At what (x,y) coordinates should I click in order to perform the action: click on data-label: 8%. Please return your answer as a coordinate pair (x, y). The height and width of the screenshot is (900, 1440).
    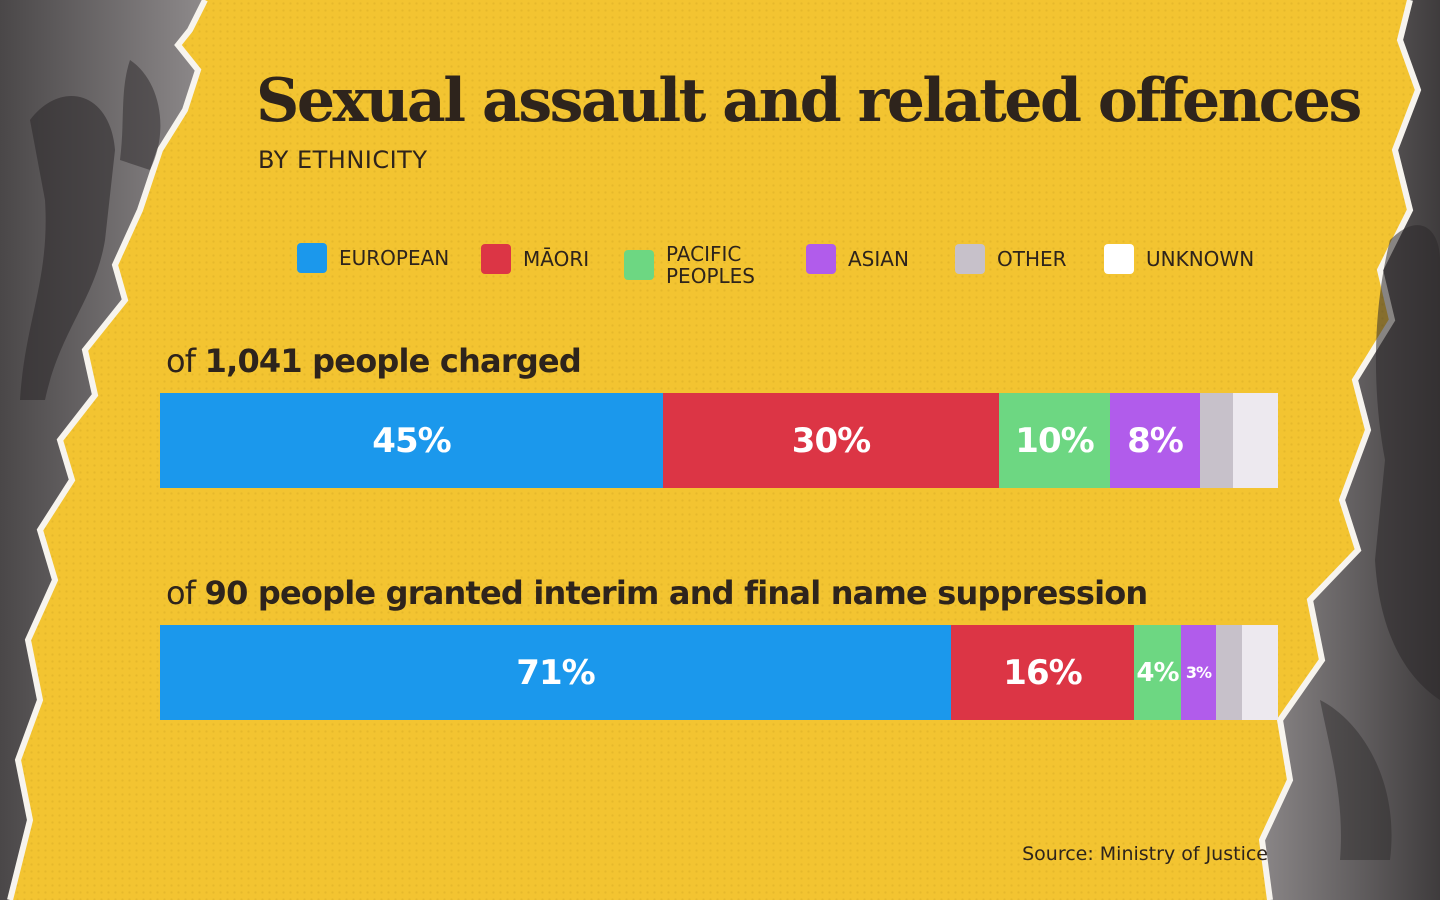
    Looking at the image, I should click on (1155, 440).